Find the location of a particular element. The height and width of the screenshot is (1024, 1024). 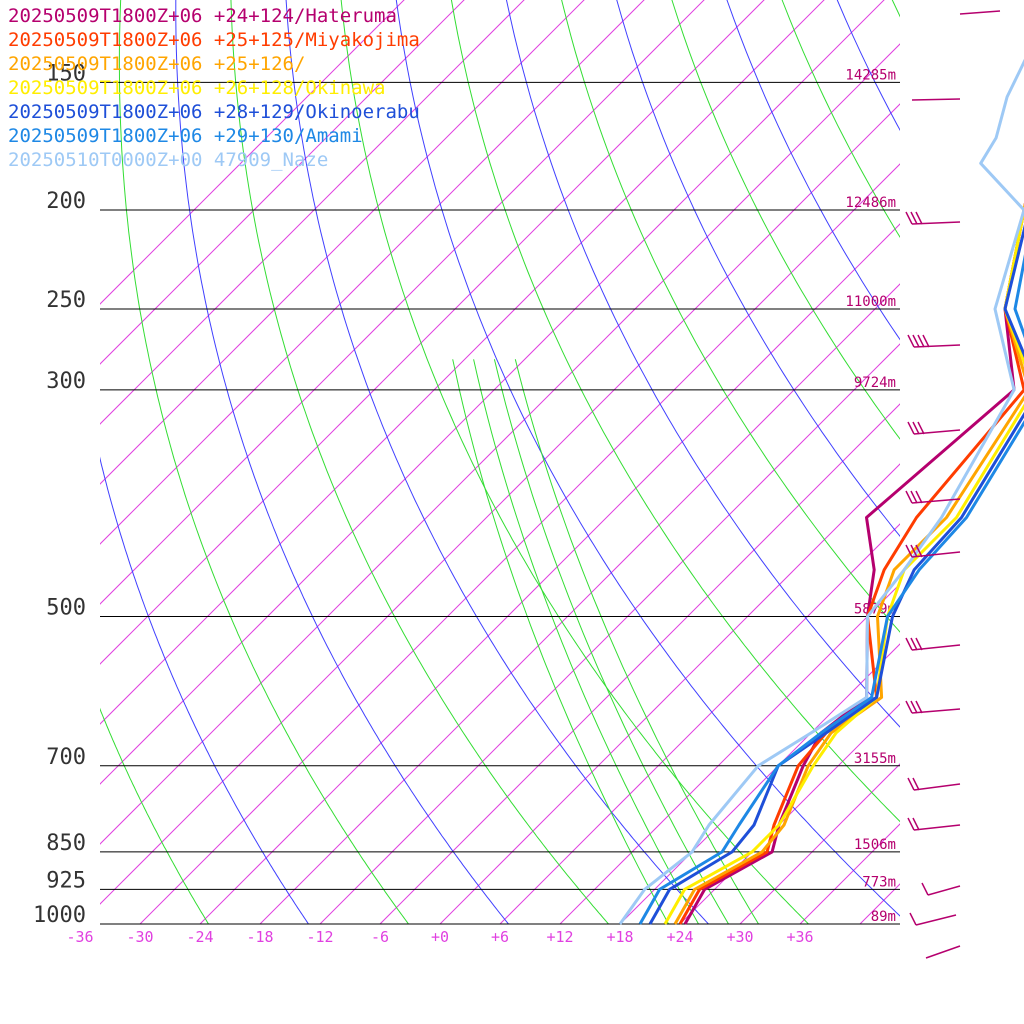

height-label: 9724m is located at coordinates (875, 383).